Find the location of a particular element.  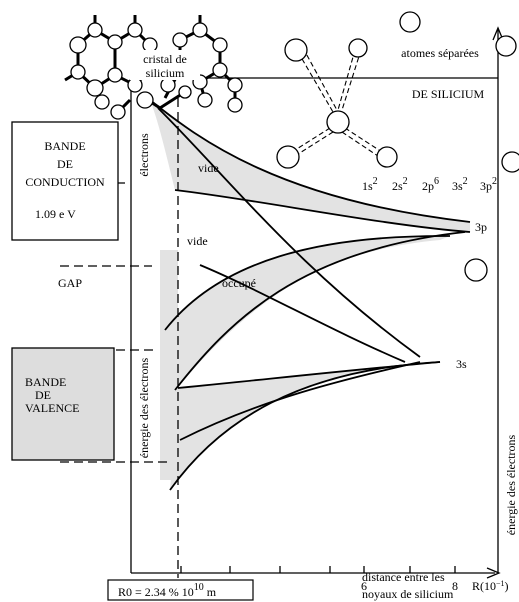

valence-label: VALENCE is located at coordinates (52, 408).